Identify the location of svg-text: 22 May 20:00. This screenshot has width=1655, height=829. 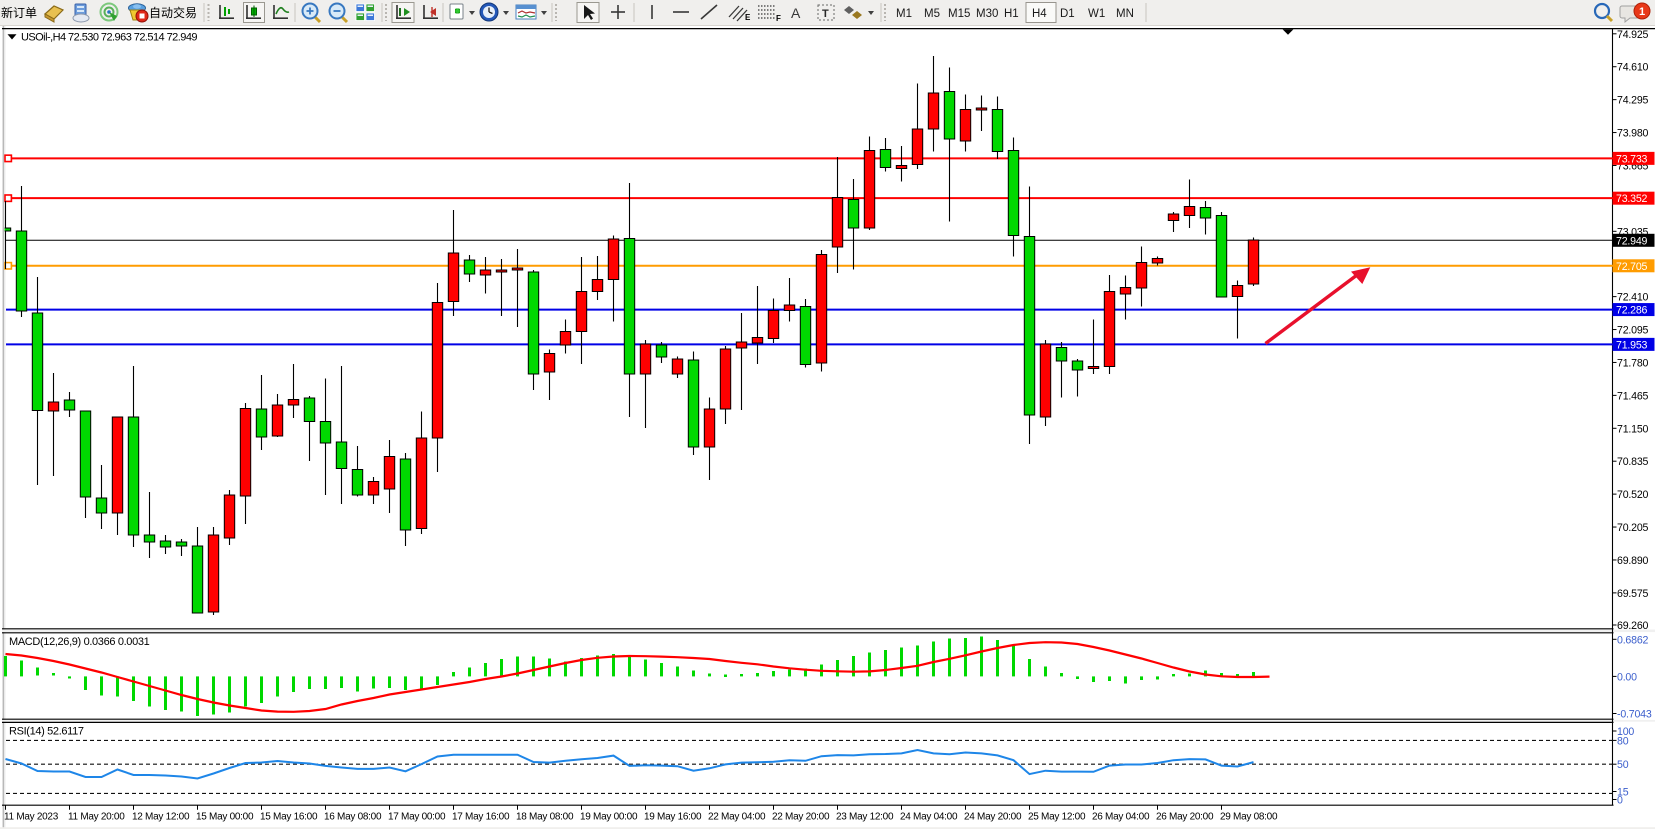
(801, 817).